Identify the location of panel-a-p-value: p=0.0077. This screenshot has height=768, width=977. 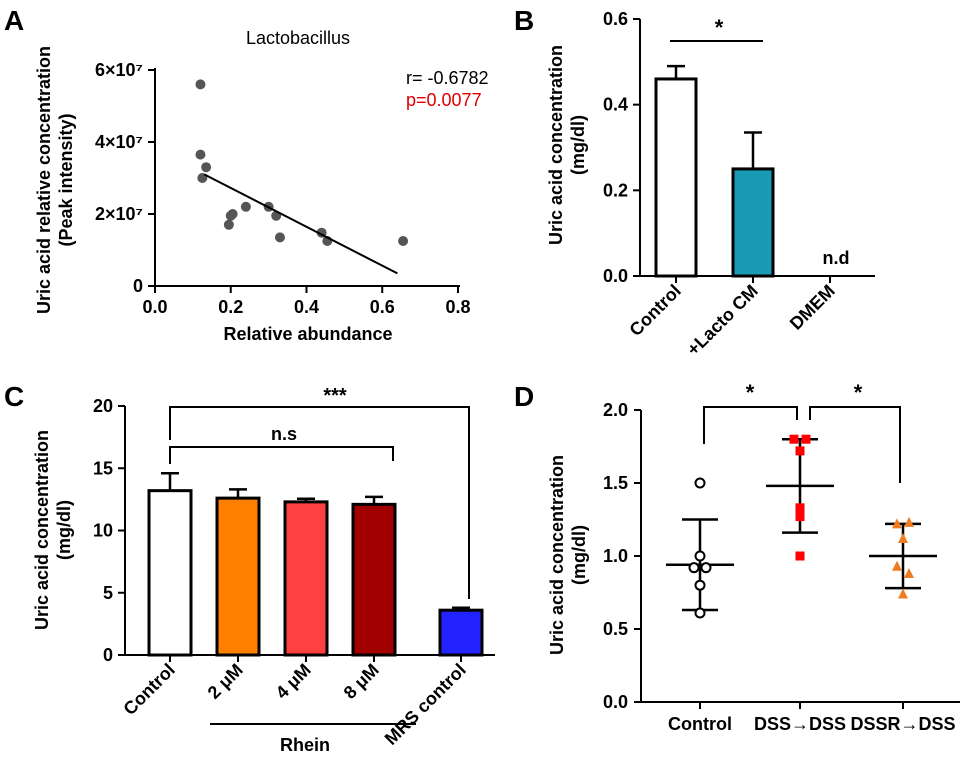
(444, 100).